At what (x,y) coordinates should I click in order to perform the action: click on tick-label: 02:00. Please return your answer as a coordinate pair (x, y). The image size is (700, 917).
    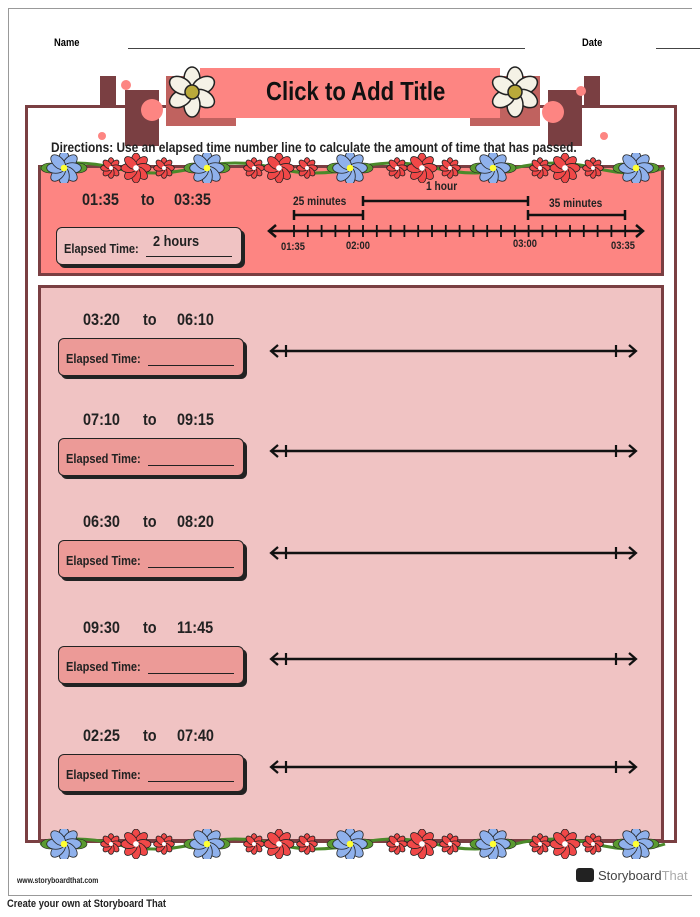
    Looking at the image, I should click on (358, 246).